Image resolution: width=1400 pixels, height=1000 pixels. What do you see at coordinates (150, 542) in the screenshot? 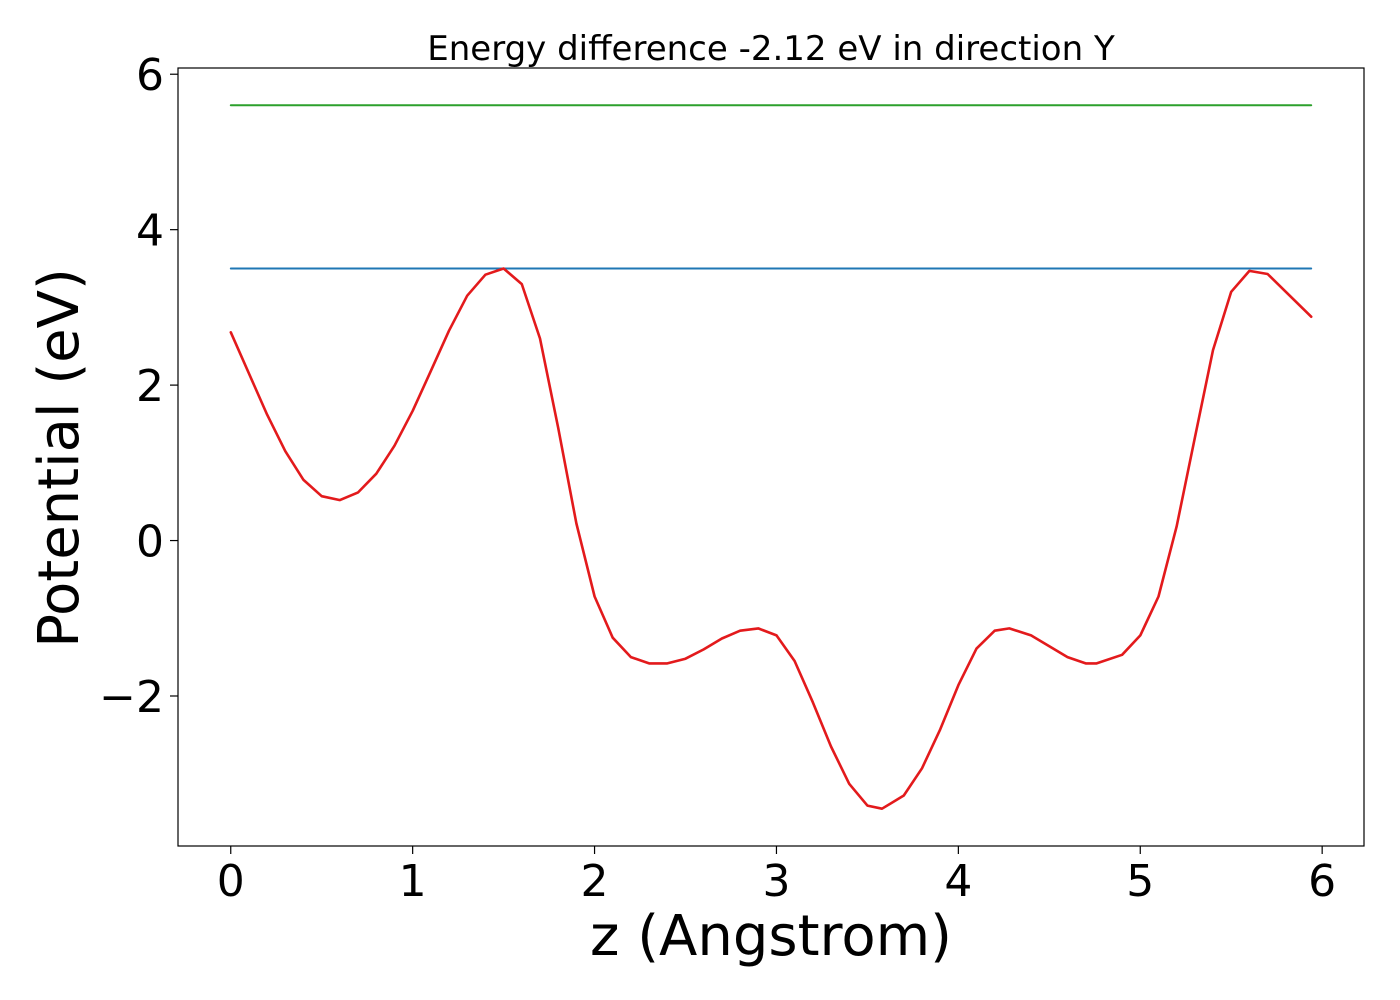
I see `y-tick-label: 0` at bounding box center [150, 542].